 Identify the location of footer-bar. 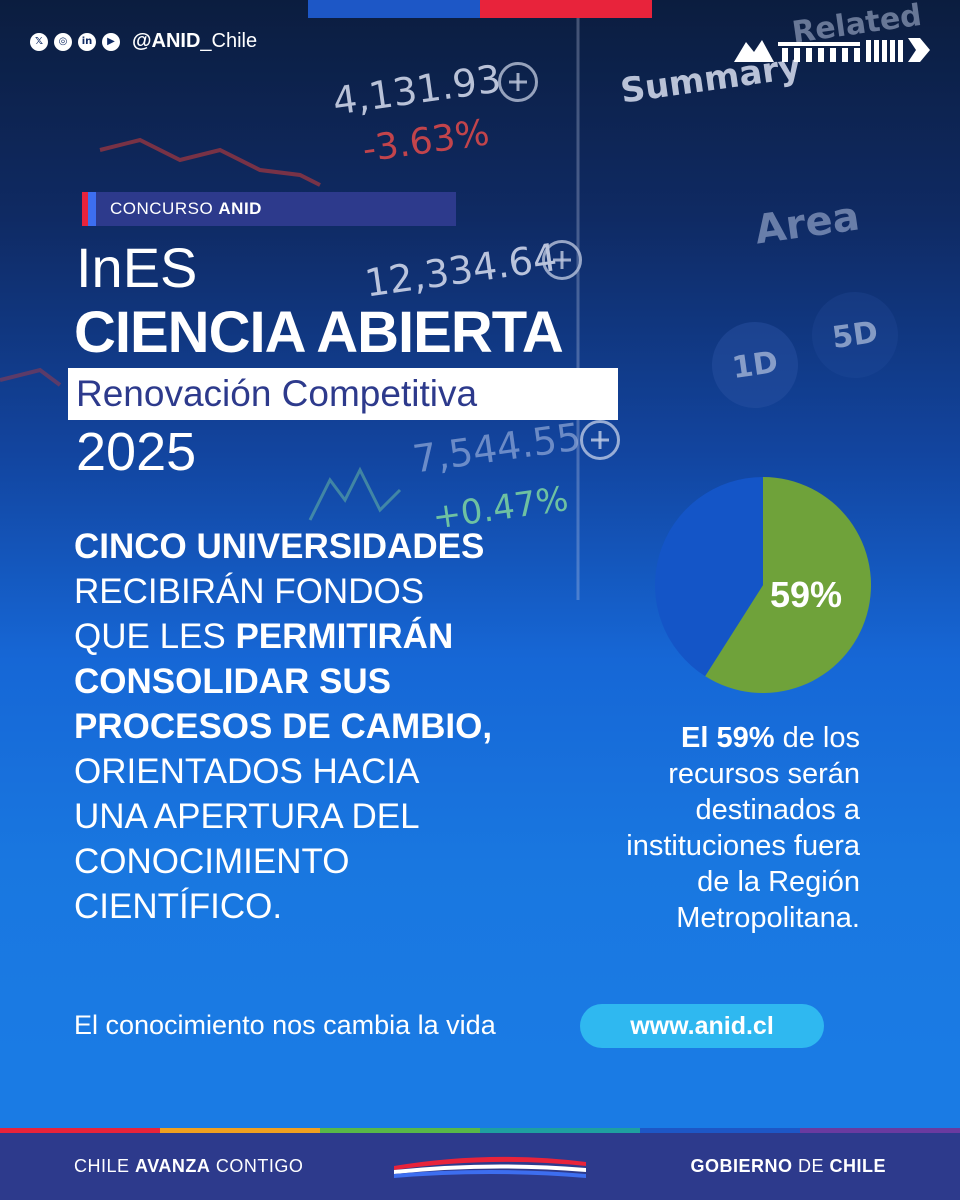
(480, 1164).